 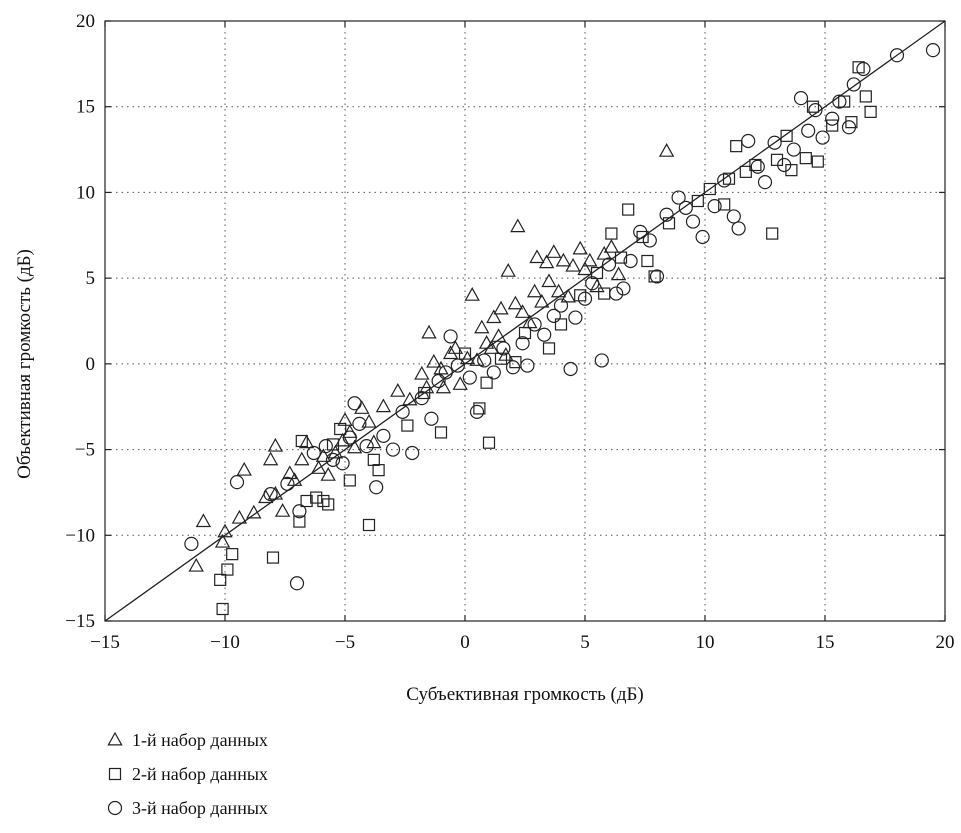 I want to click on x-tick-label: −10, so click(x=225, y=642).